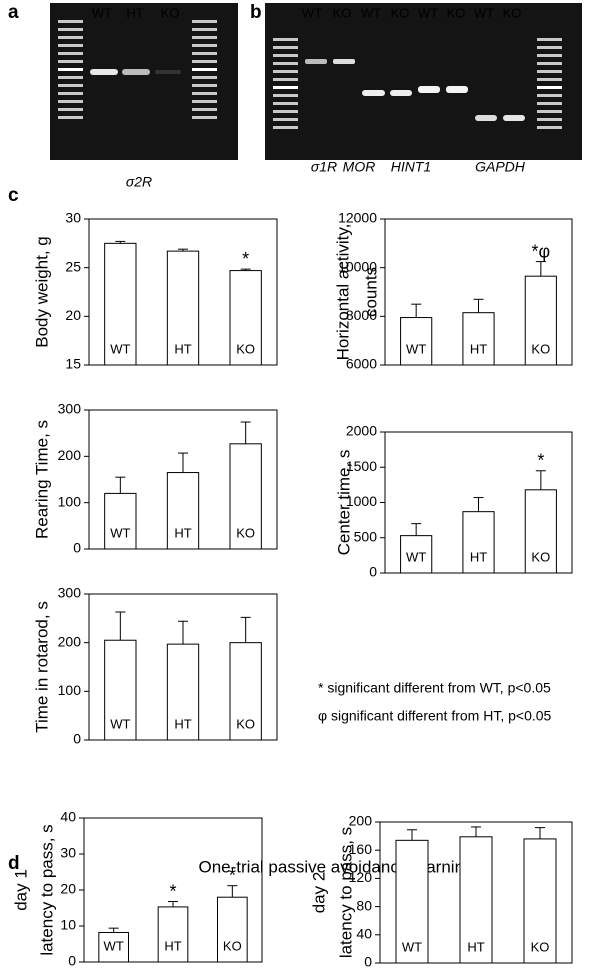  Describe the element at coordinates (345, 892) in the screenshot. I see `y-axis-label: latency to pass, s` at that location.